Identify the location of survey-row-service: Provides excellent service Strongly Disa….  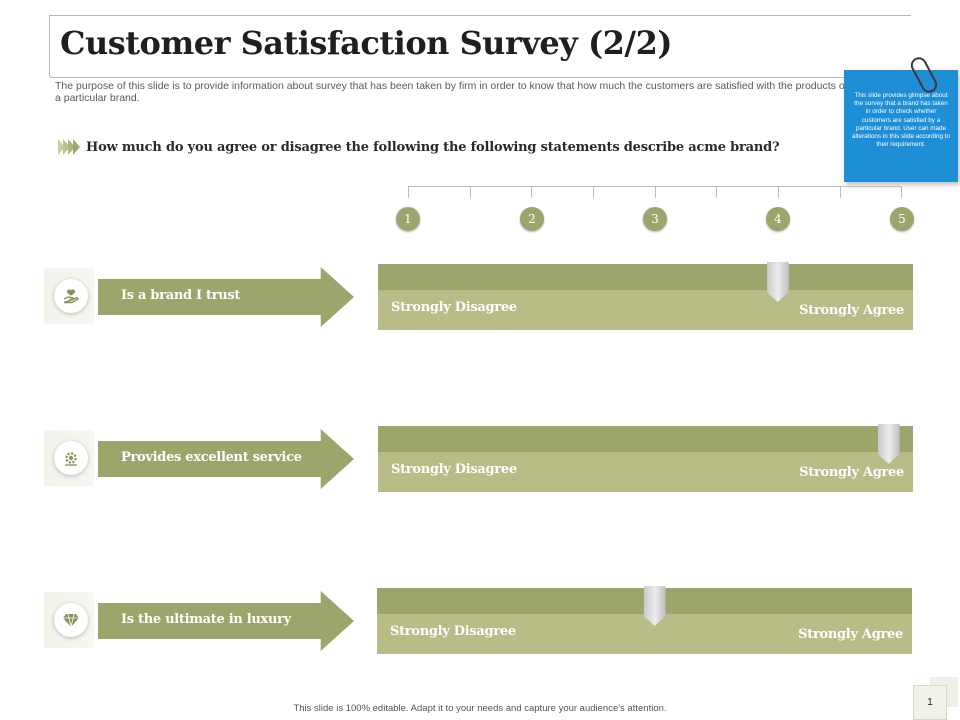
(480, 465).